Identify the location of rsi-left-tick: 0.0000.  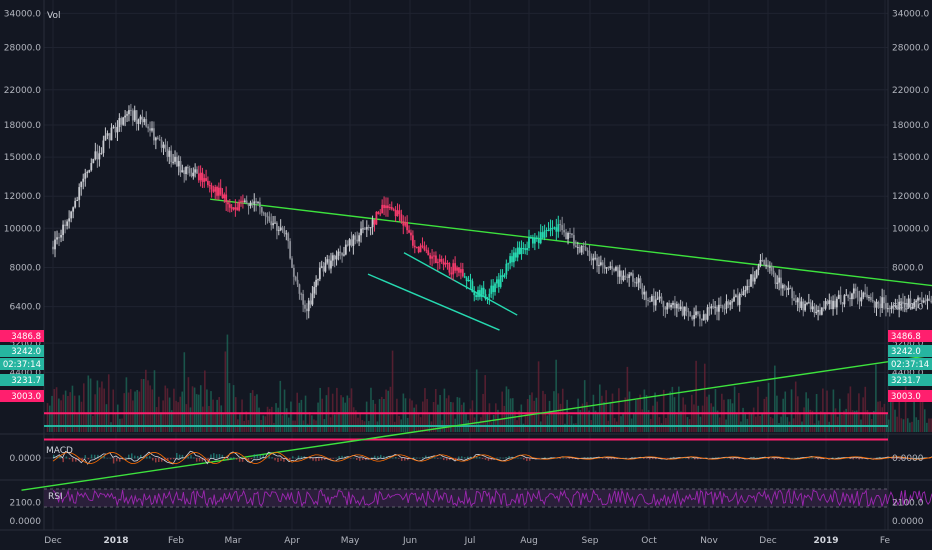
(26, 522).